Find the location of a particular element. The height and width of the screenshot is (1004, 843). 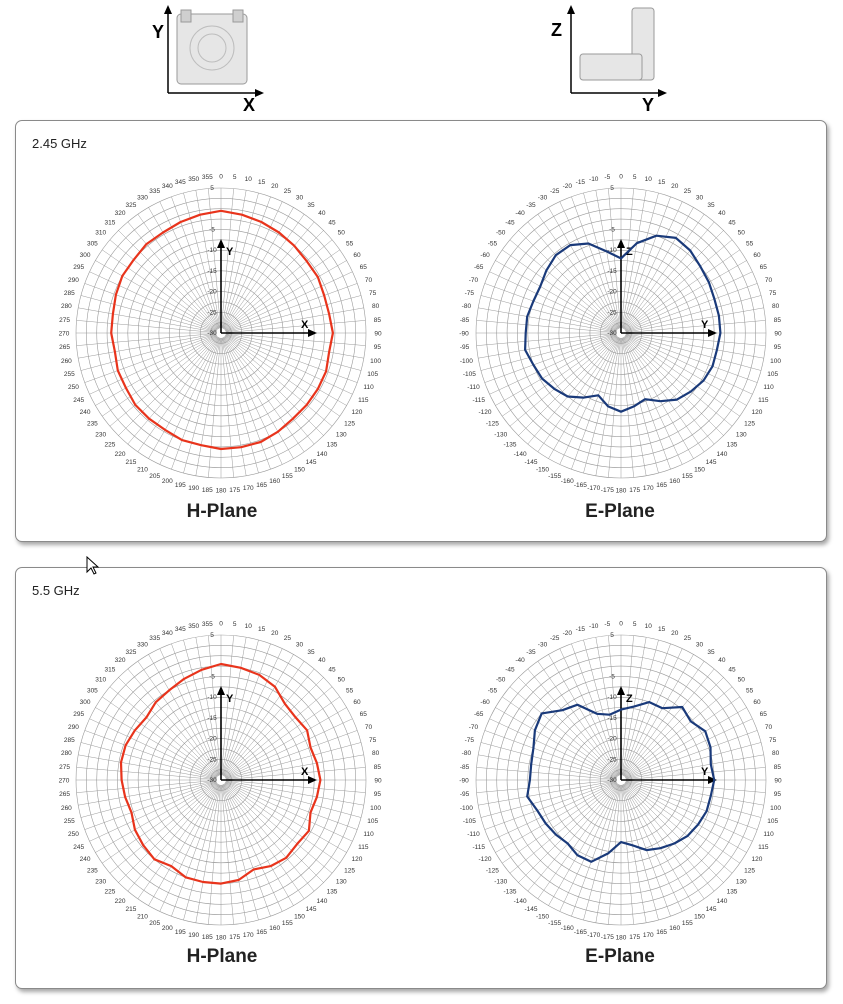

angle-tick-label: 10 is located at coordinates (649, 626).